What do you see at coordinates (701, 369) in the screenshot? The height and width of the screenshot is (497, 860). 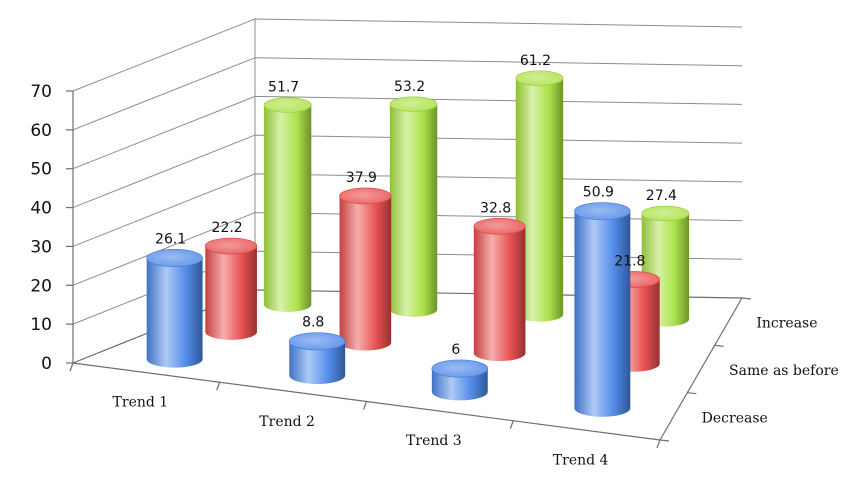 I see `depth-axis-line` at bounding box center [701, 369].